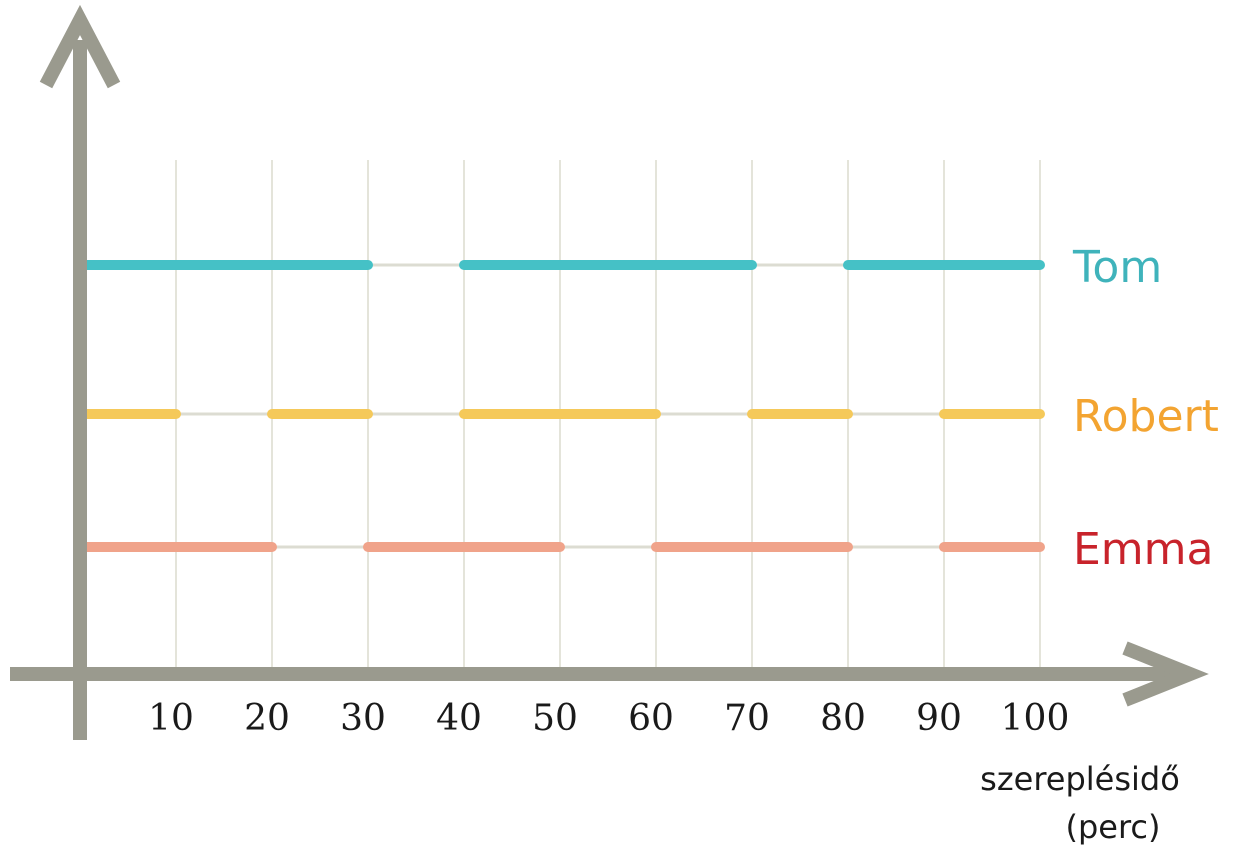 The width and height of the screenshot is (1252, 848). I want to click on x-tick-label-70: 70, so click(747, 718).